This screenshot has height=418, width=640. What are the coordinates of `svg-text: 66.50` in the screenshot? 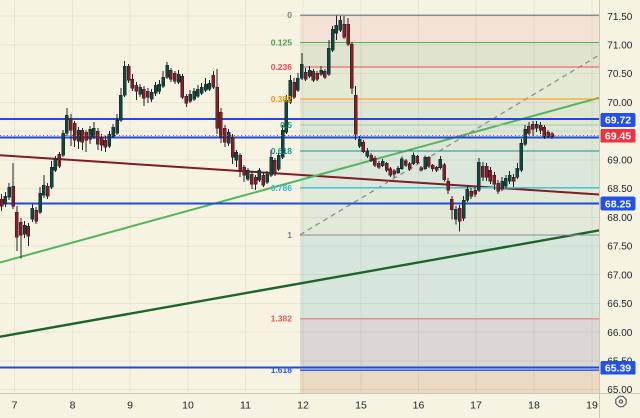 It's located at (619, 304).